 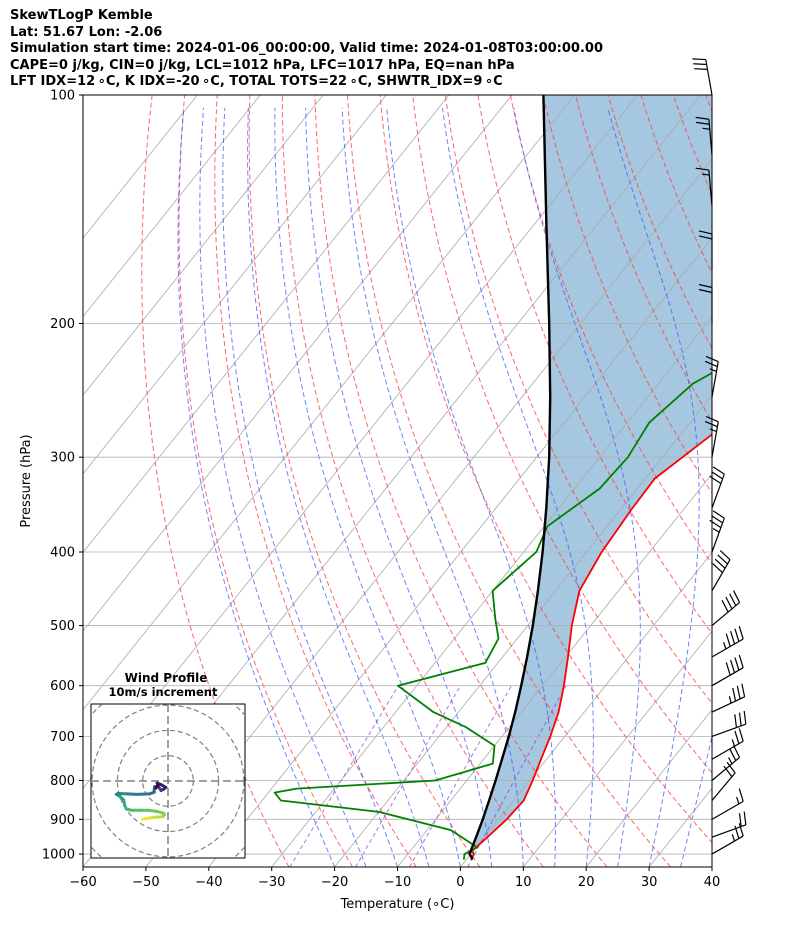 I want to click on y-tick-label: 600, so click(x=62, y=686).